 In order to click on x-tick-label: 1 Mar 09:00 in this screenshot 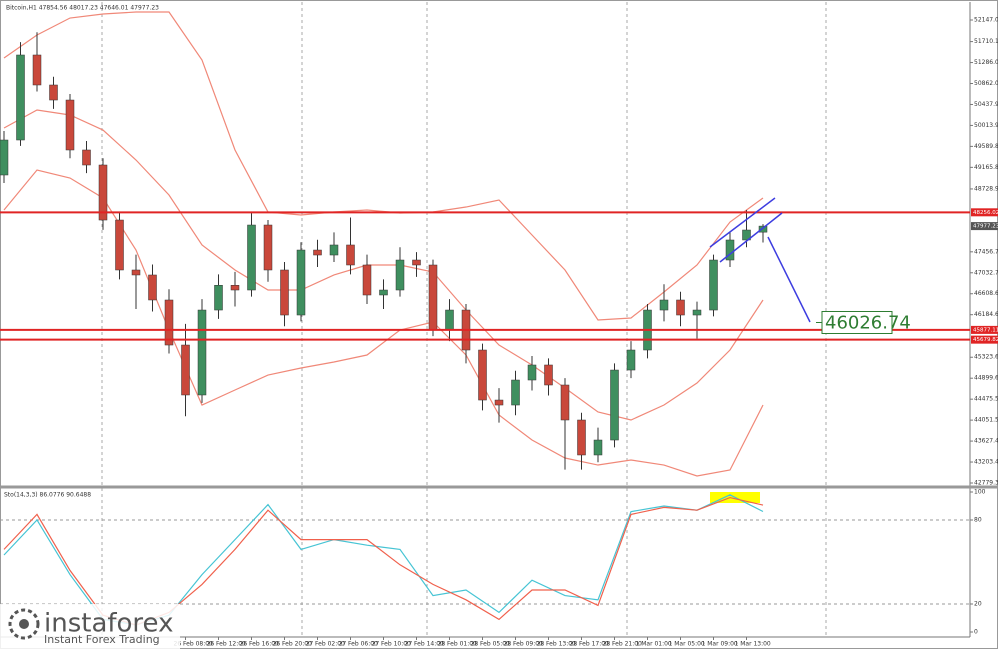, I will do `click(720, 644)`.